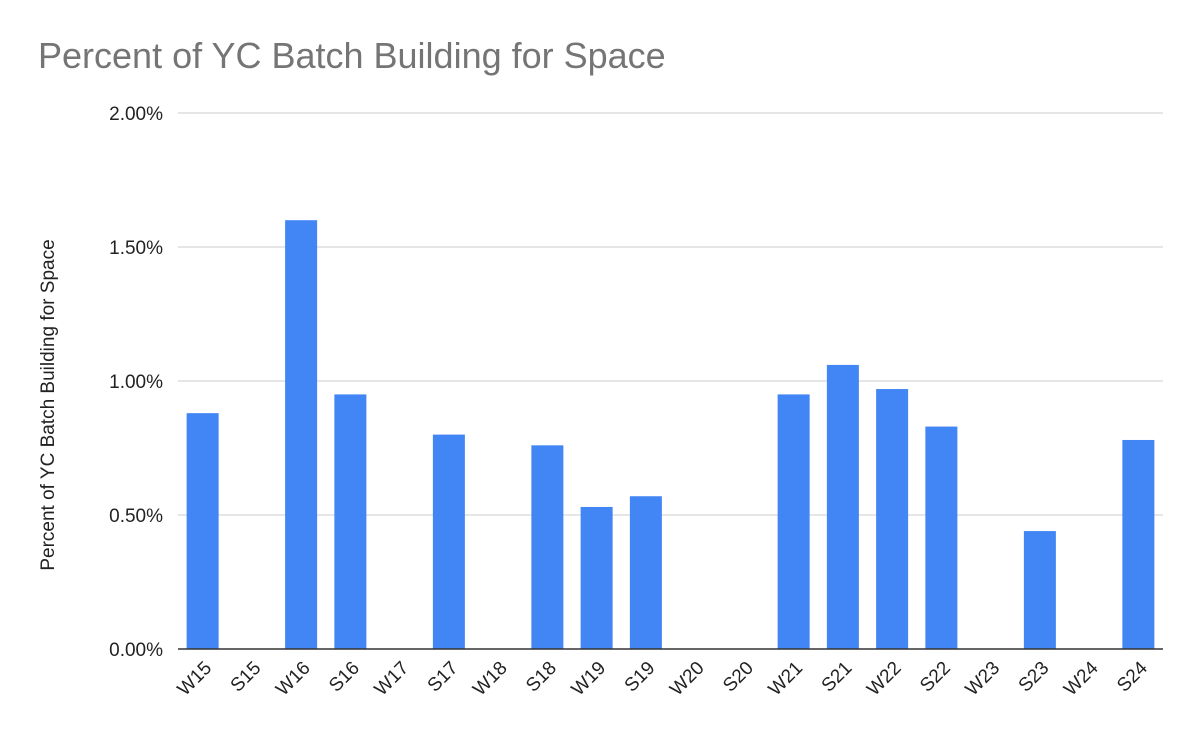  Describe the element at coordinates (136, 650) in the screenshot. I see `y-tick-label: 0.00%` at that location.